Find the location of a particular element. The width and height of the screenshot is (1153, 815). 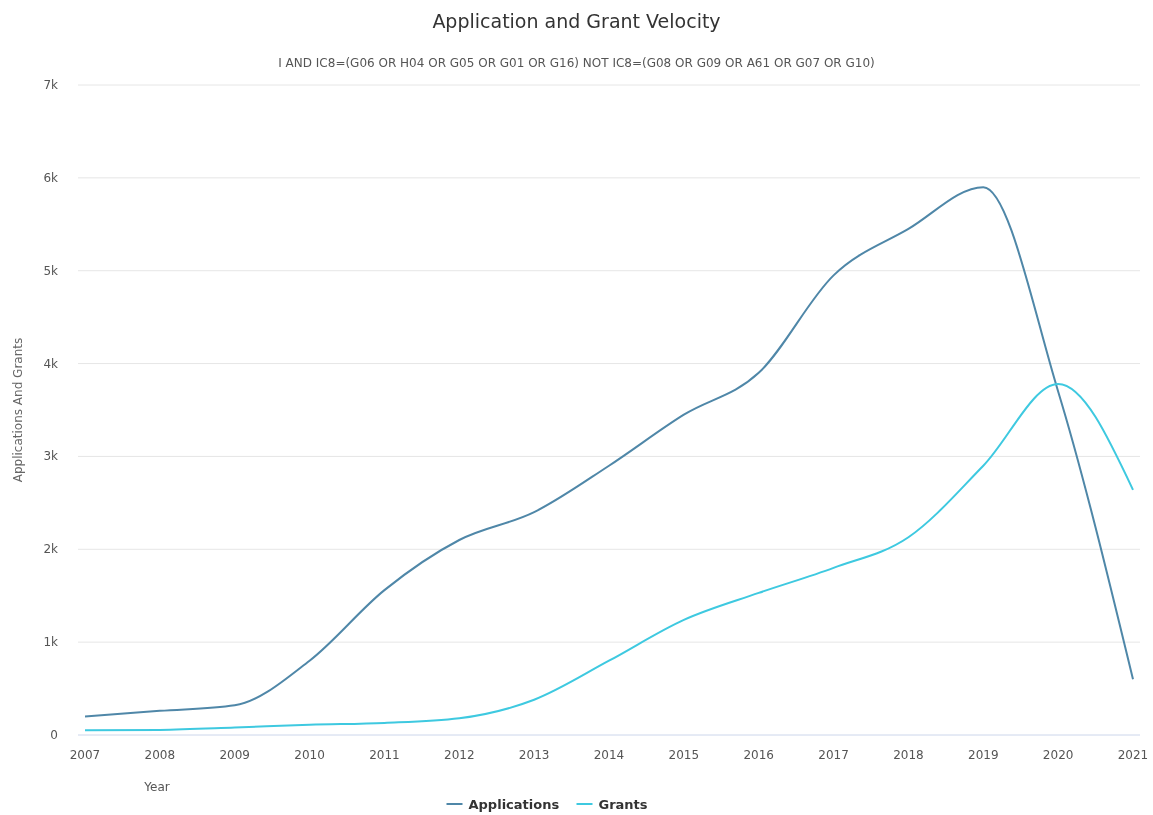

x-tick-label: 2012 is located at coordinates (459, 755).